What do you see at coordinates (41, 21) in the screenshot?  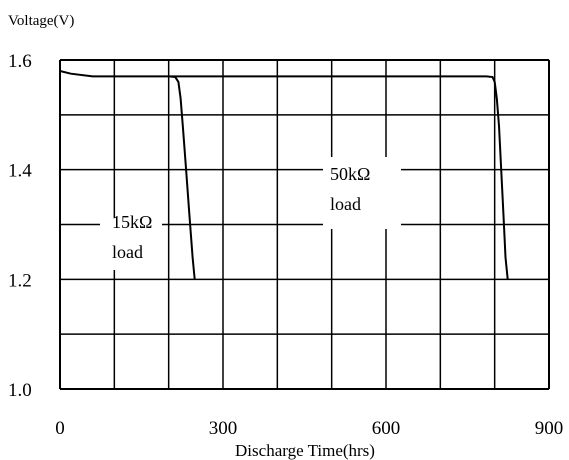 I see `y-axis-label: Voltage(V)` at bounding box center [41, 21].